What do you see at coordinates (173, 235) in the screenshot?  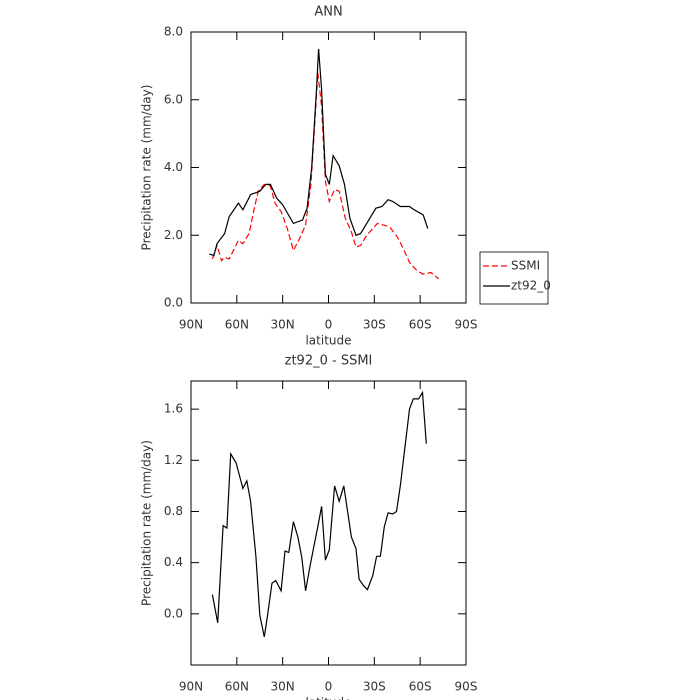 I see `y-tick-label: 2.0` at bounding box center [173, 235].